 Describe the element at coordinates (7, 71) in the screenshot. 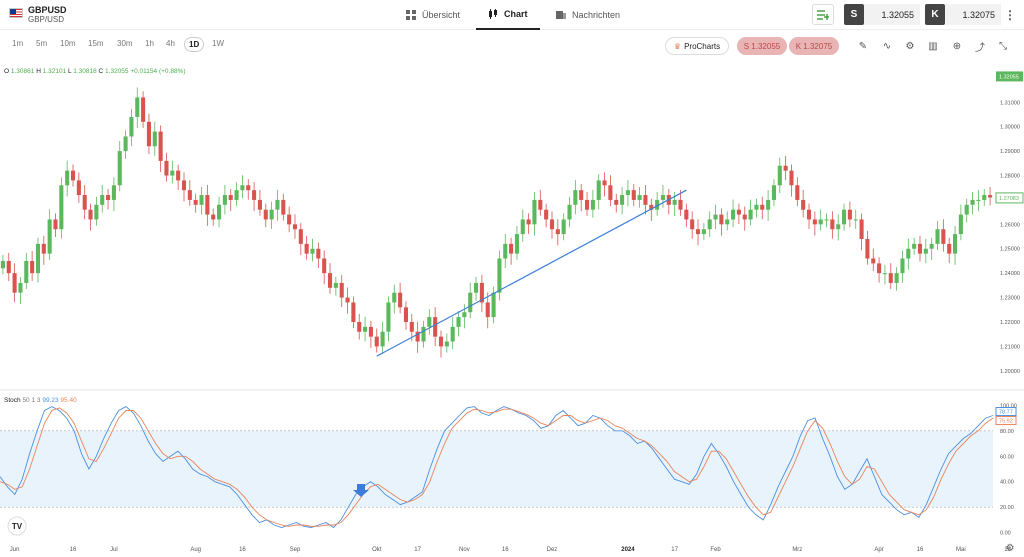

I see `ohlc-o-label: O` at that location.